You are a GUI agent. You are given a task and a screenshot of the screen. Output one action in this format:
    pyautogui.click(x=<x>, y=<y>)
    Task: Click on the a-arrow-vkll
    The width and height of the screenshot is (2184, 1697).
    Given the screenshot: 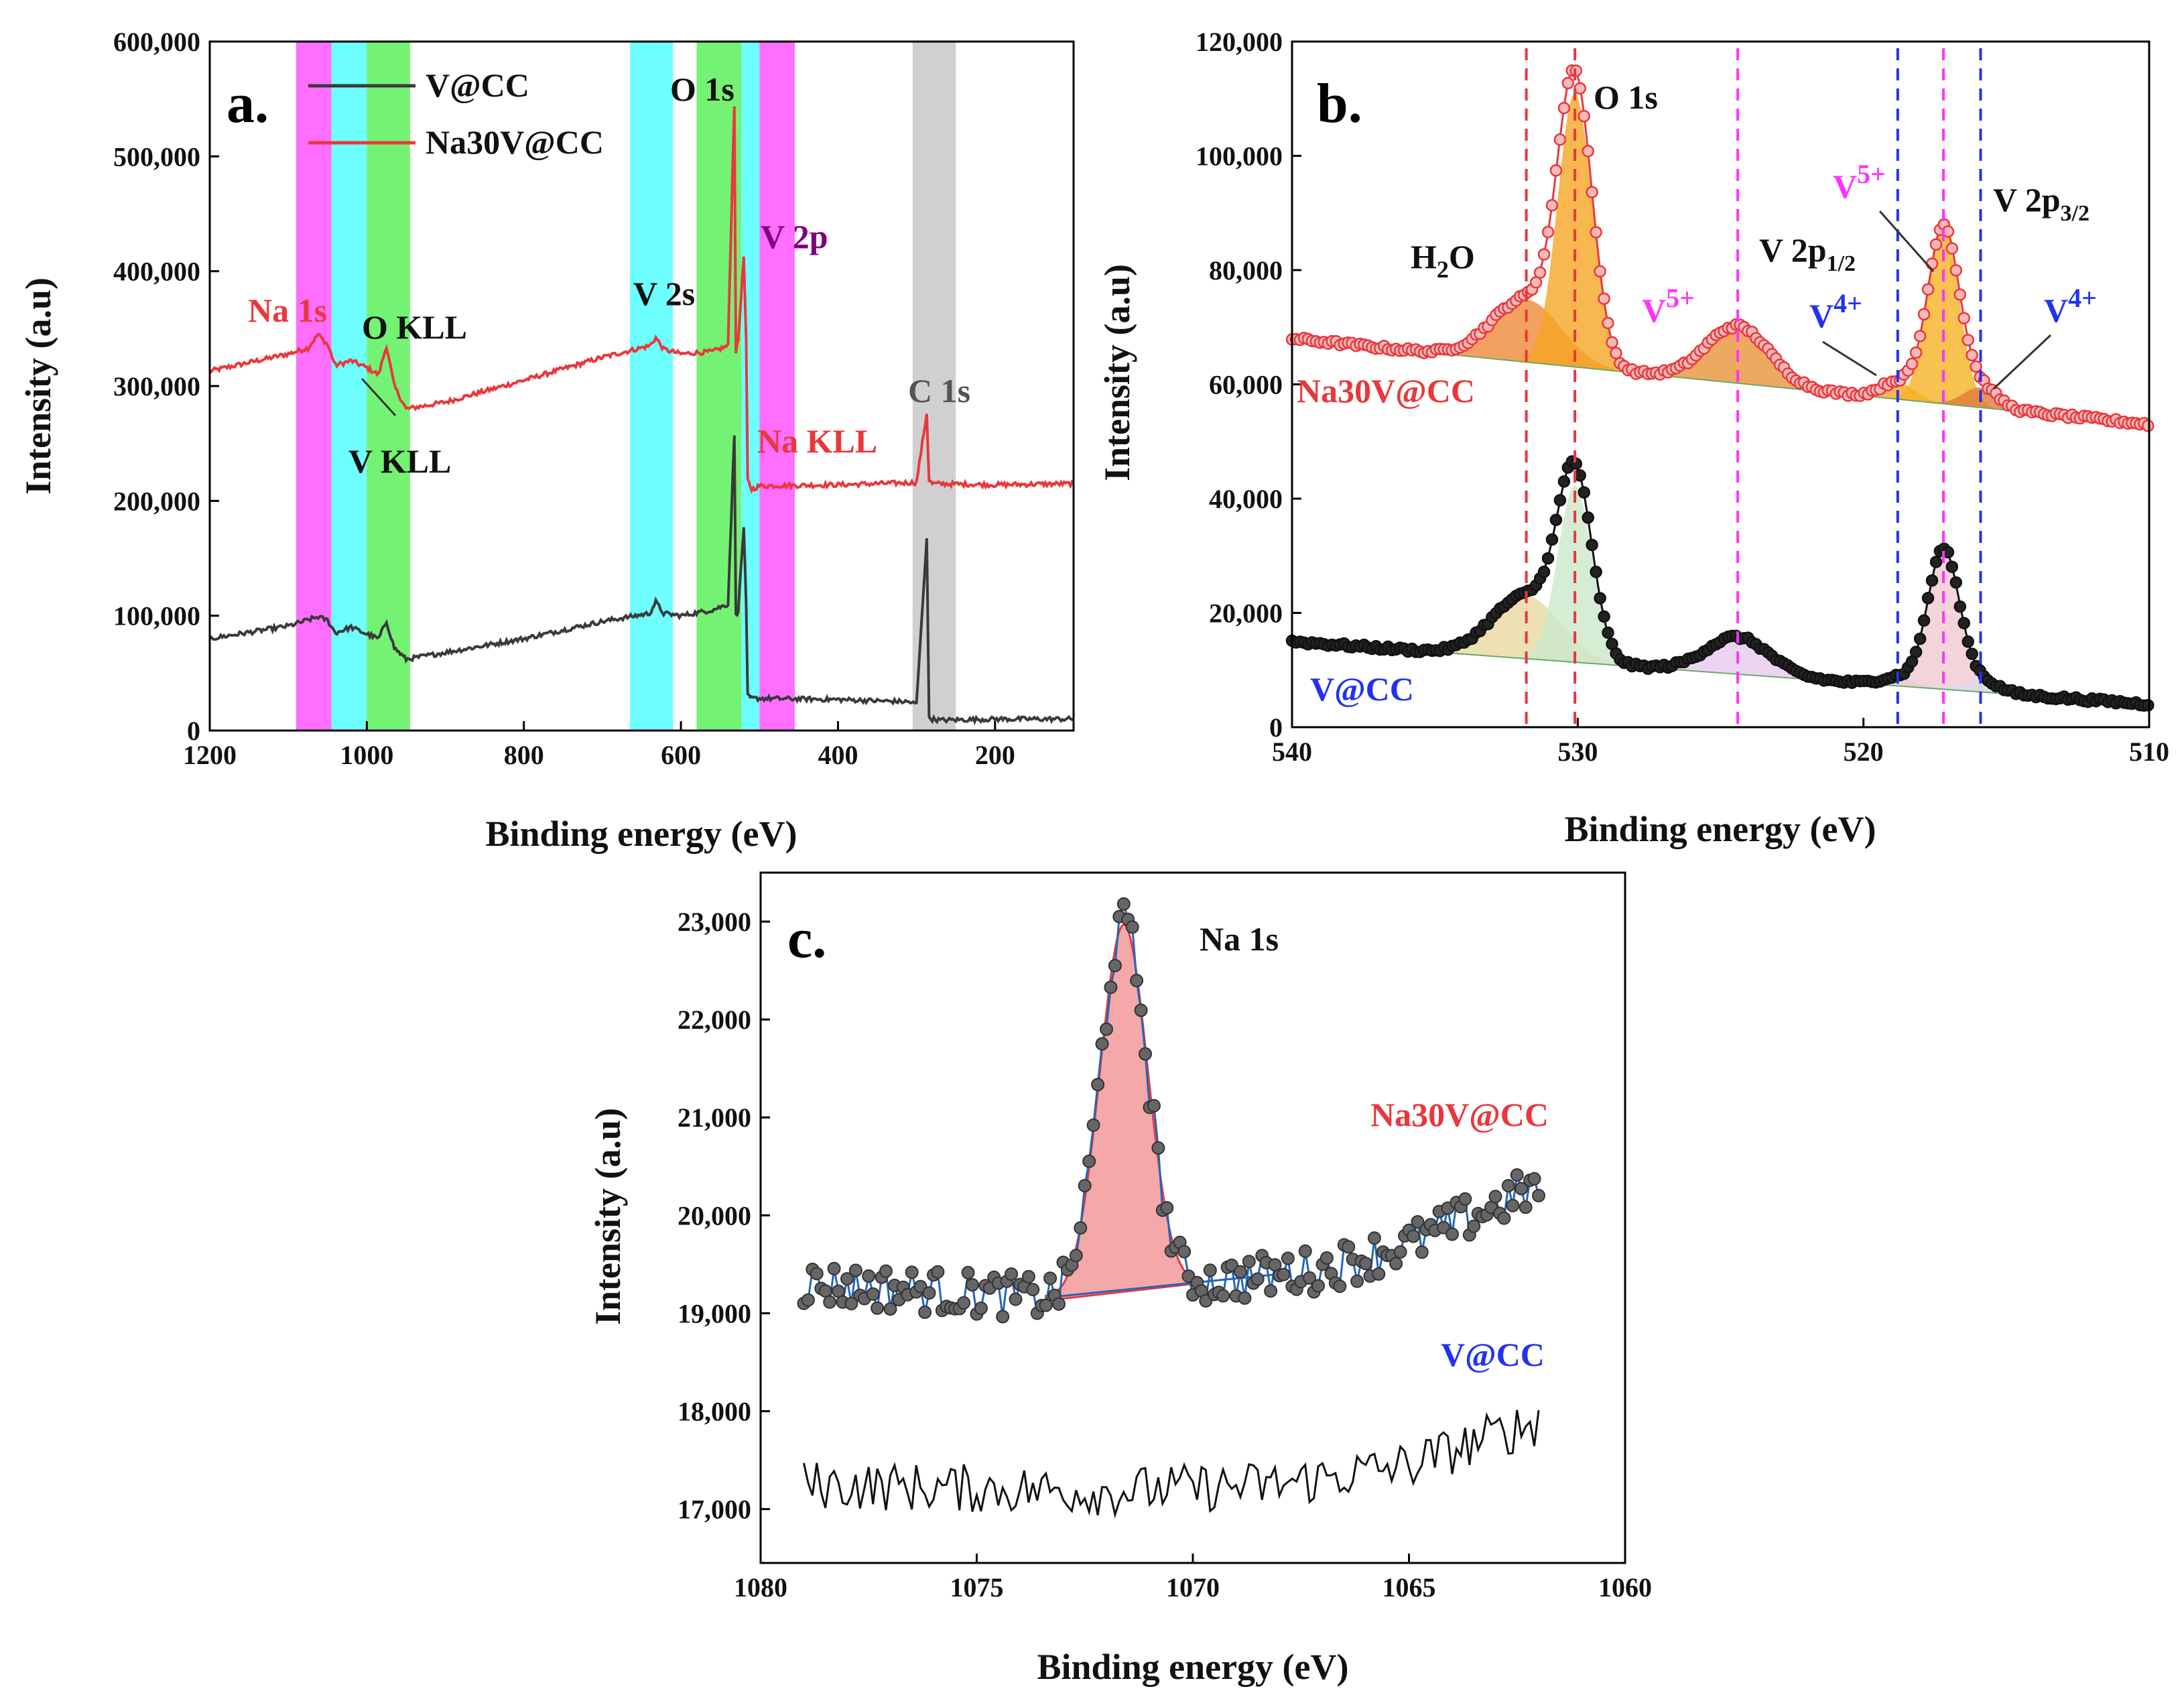 What is the action you would take?
    pyautogui.click(x=379, y=397)
    